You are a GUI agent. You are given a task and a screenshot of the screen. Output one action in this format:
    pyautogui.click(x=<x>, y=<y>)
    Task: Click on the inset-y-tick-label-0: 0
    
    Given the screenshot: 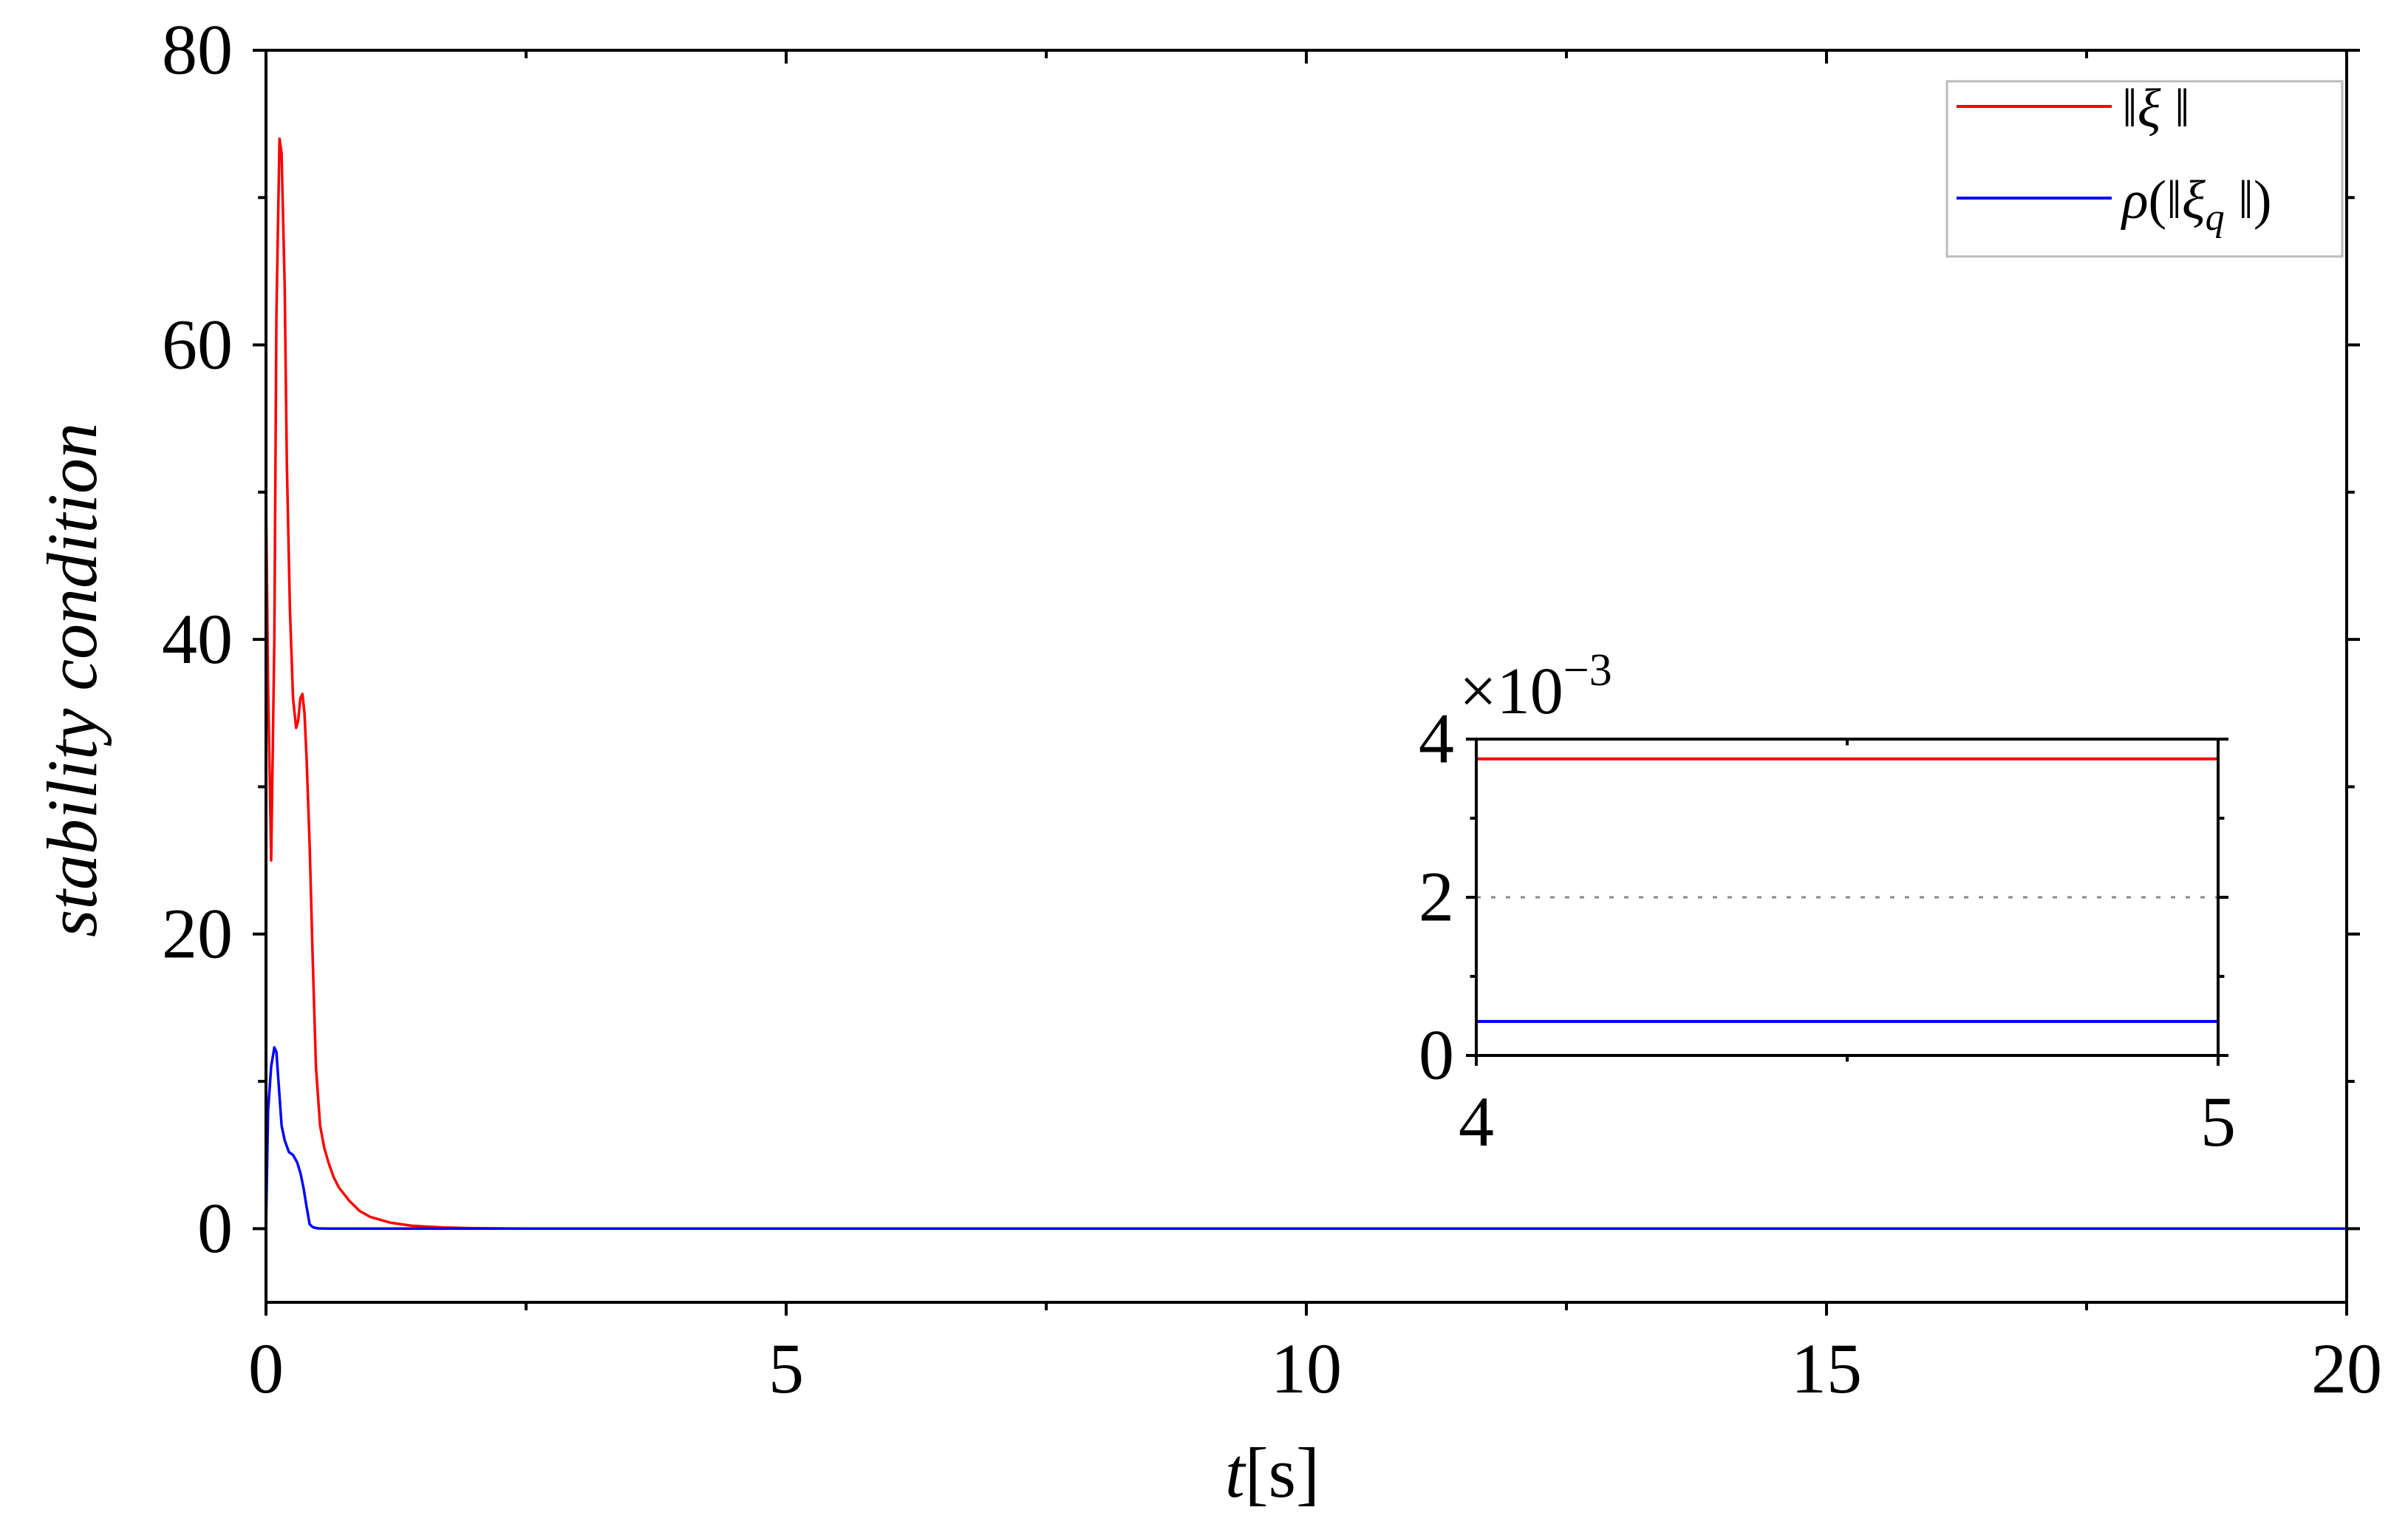 What is the action you would take?
    pyautogui.click(x=1436, y=1055)
    